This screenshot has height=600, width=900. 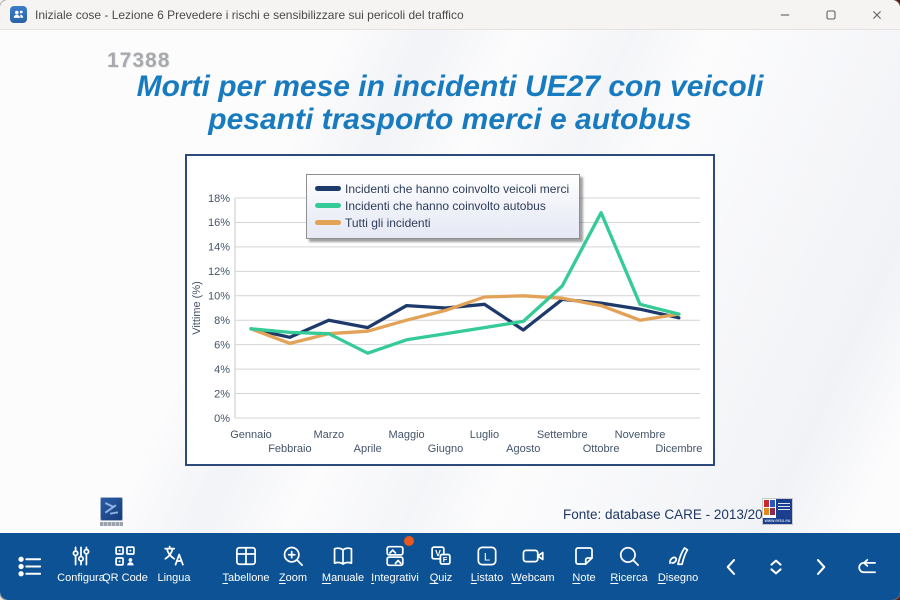 I want to click on app-mini-logo, so click(x=111, y=511).